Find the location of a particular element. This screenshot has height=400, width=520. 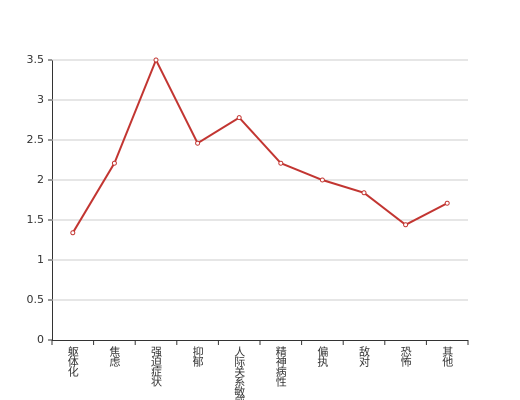

x-tick-label: 敌对 is located at coordinates (364, 356).